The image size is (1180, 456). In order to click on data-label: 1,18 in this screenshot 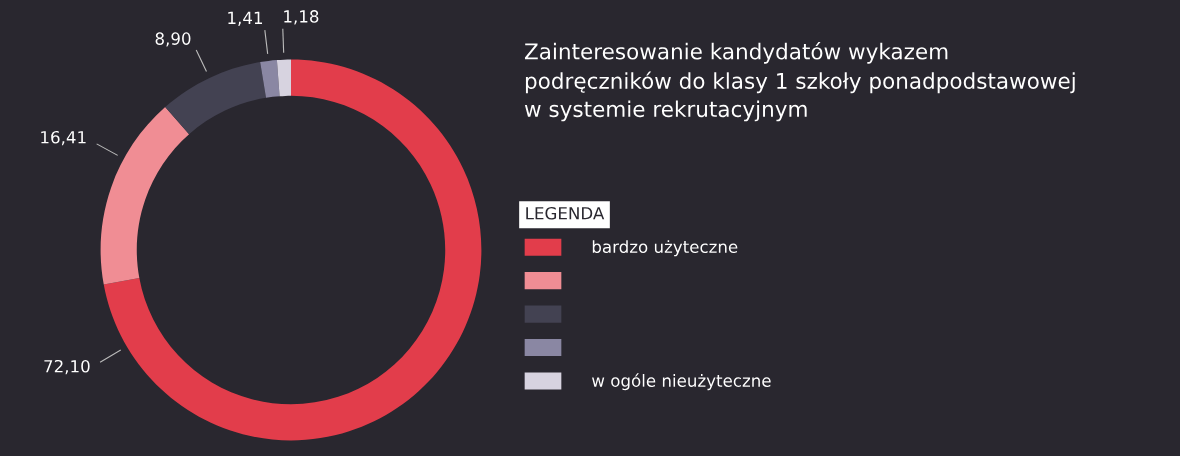, I will do `click(301, 17)`.